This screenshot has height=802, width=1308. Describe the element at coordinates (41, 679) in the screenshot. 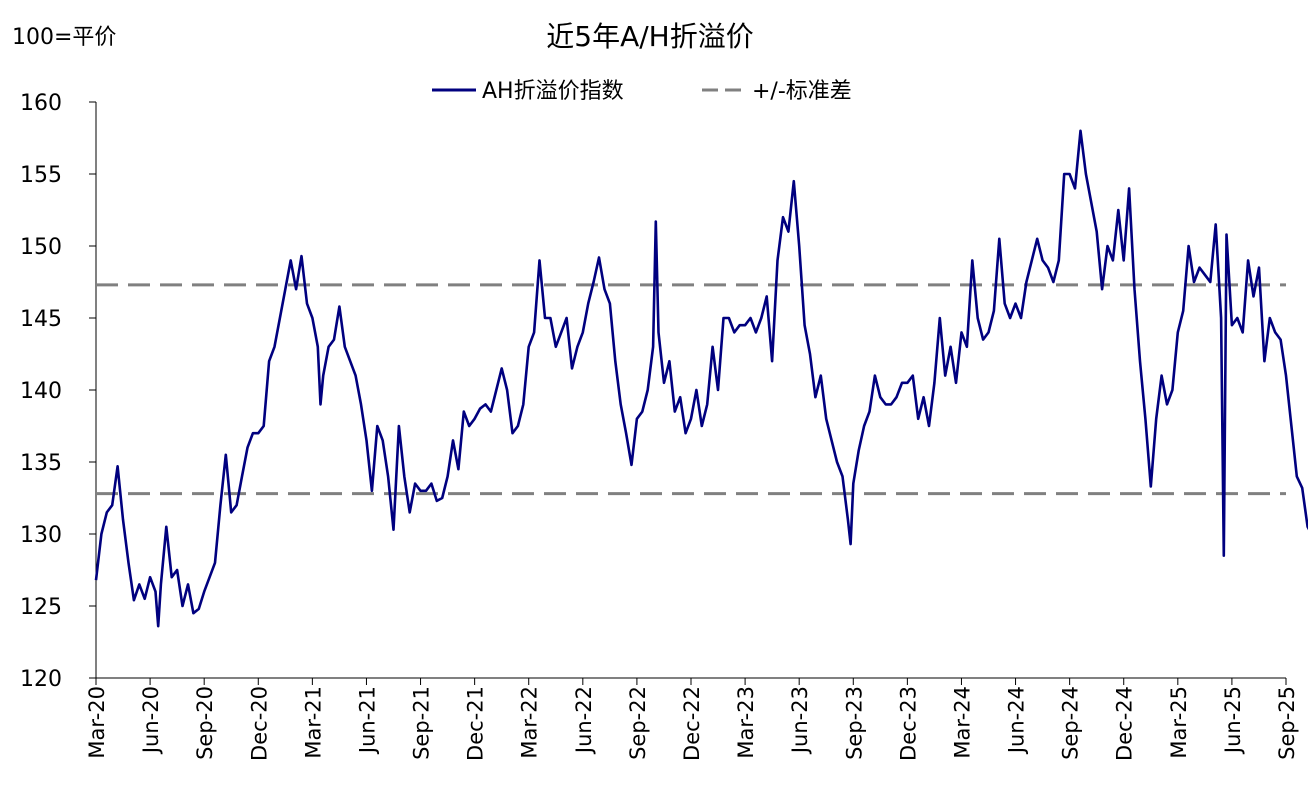

I see `y-tick-label: 120` at that location.